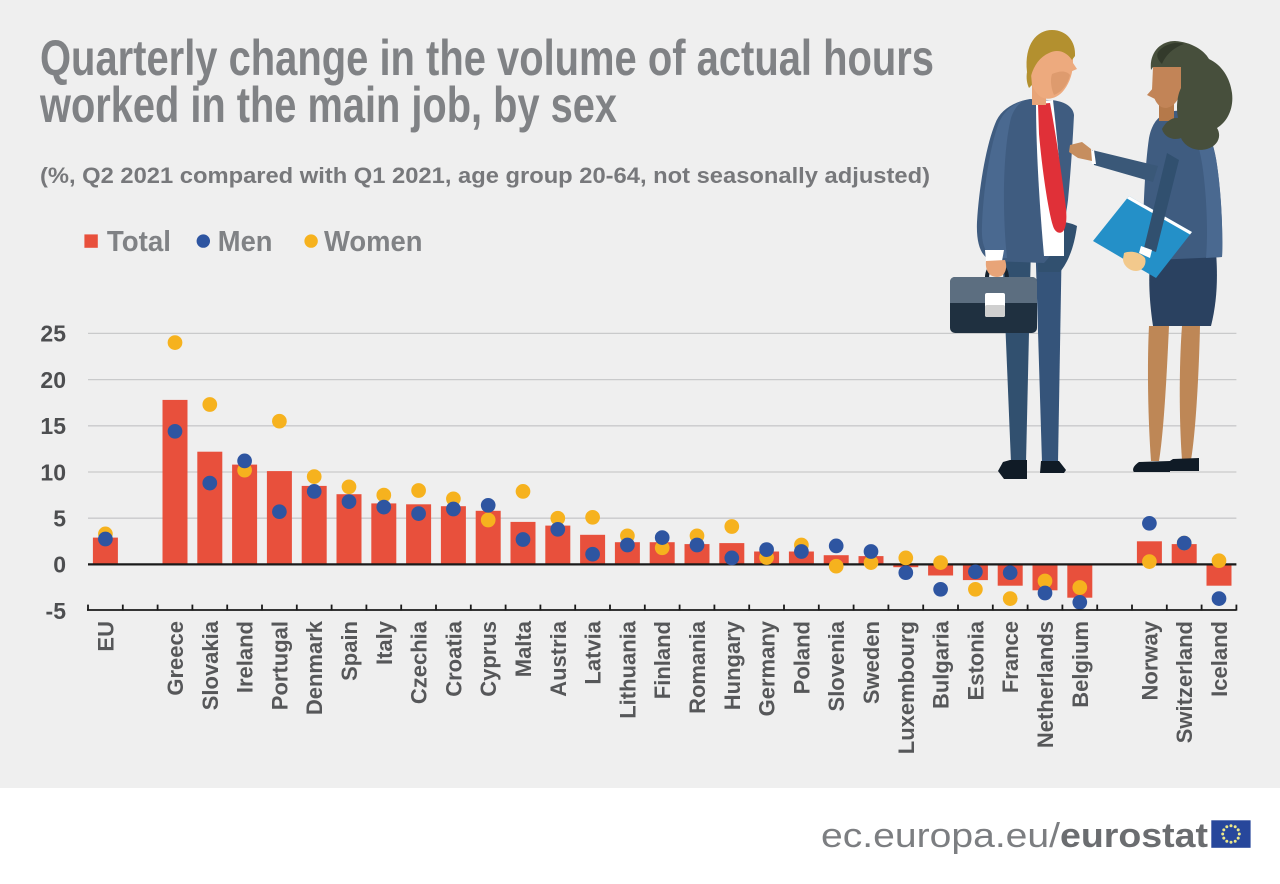  What do you see at coordinates (105, 636) in the screenshot?
I see `svg-text: EU` at bounding box center [105, 636].